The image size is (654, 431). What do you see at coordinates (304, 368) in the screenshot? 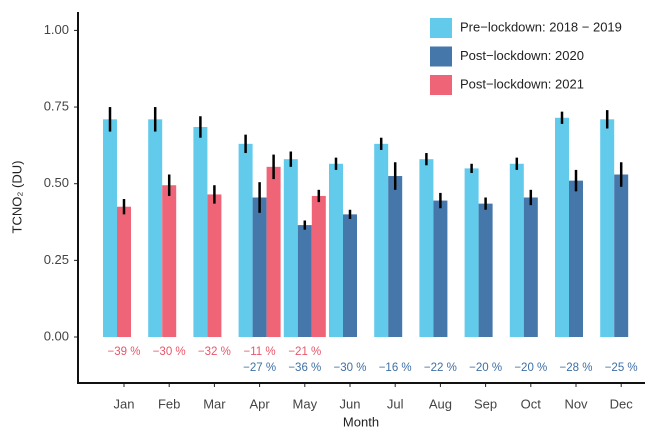
I see `change-label: −36 %` at bounding box center [304, 368].